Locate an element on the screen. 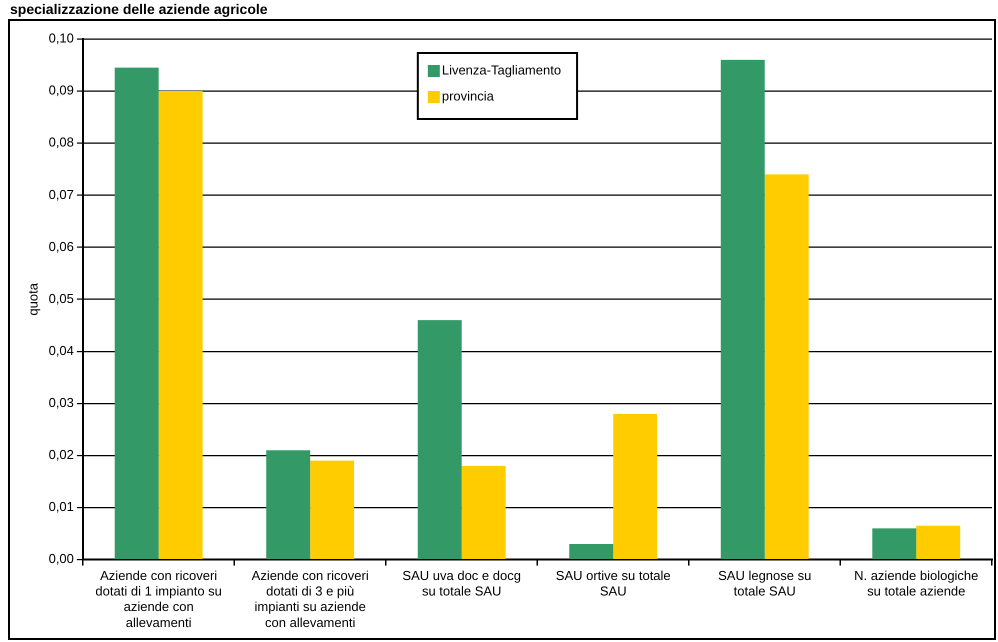 The image size is (998, 642). y-tick-label: 0,06 is located at coordinates (61, 246).